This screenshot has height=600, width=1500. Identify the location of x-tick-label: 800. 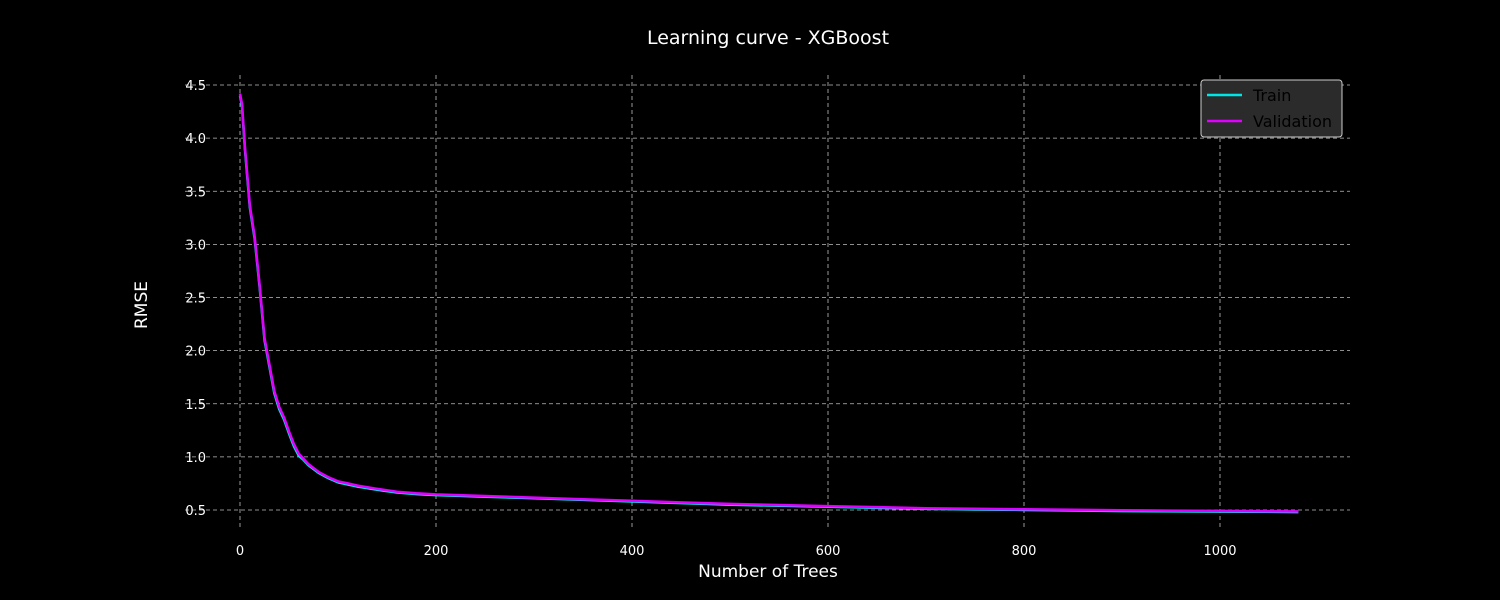
(1024, 551).